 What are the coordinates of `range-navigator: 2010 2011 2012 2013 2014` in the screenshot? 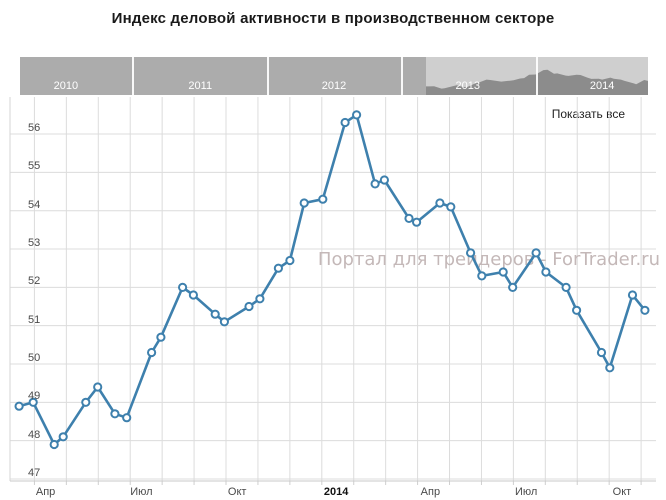 It's located at (334, 76).